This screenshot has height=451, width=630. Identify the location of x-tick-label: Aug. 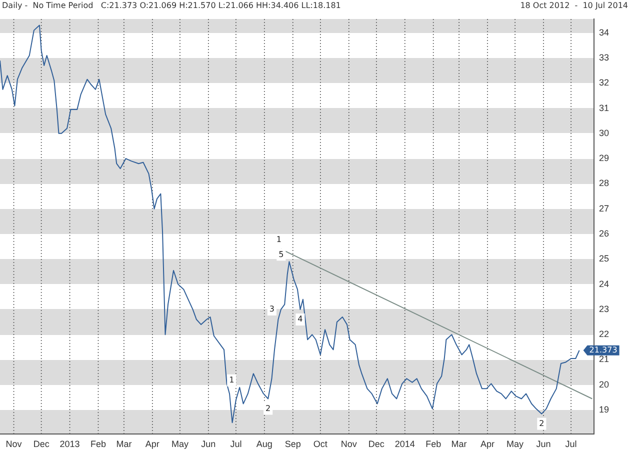
(264, 444).